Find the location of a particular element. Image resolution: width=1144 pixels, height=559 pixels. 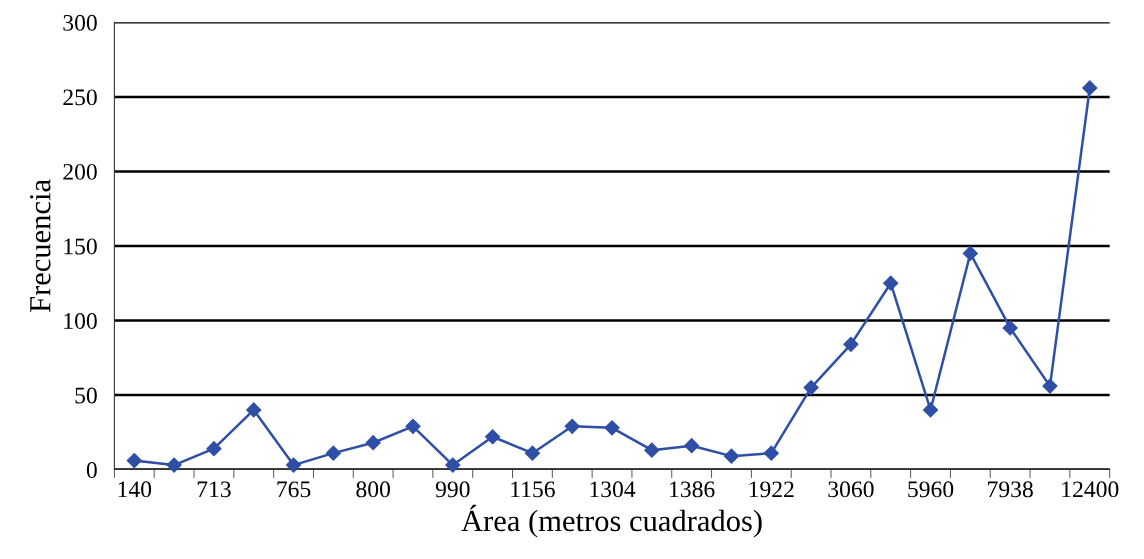

y-tick-label: 200 is located at coordinates (80, 171).